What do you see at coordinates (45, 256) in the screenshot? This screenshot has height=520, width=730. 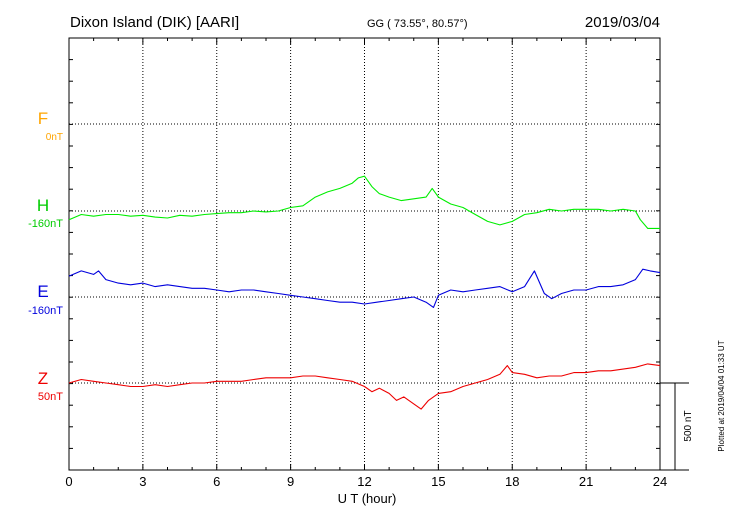 I see `component-labels: F 0nT H -160nT E -160nT Z 50nT` at bounding box center [45, 256].